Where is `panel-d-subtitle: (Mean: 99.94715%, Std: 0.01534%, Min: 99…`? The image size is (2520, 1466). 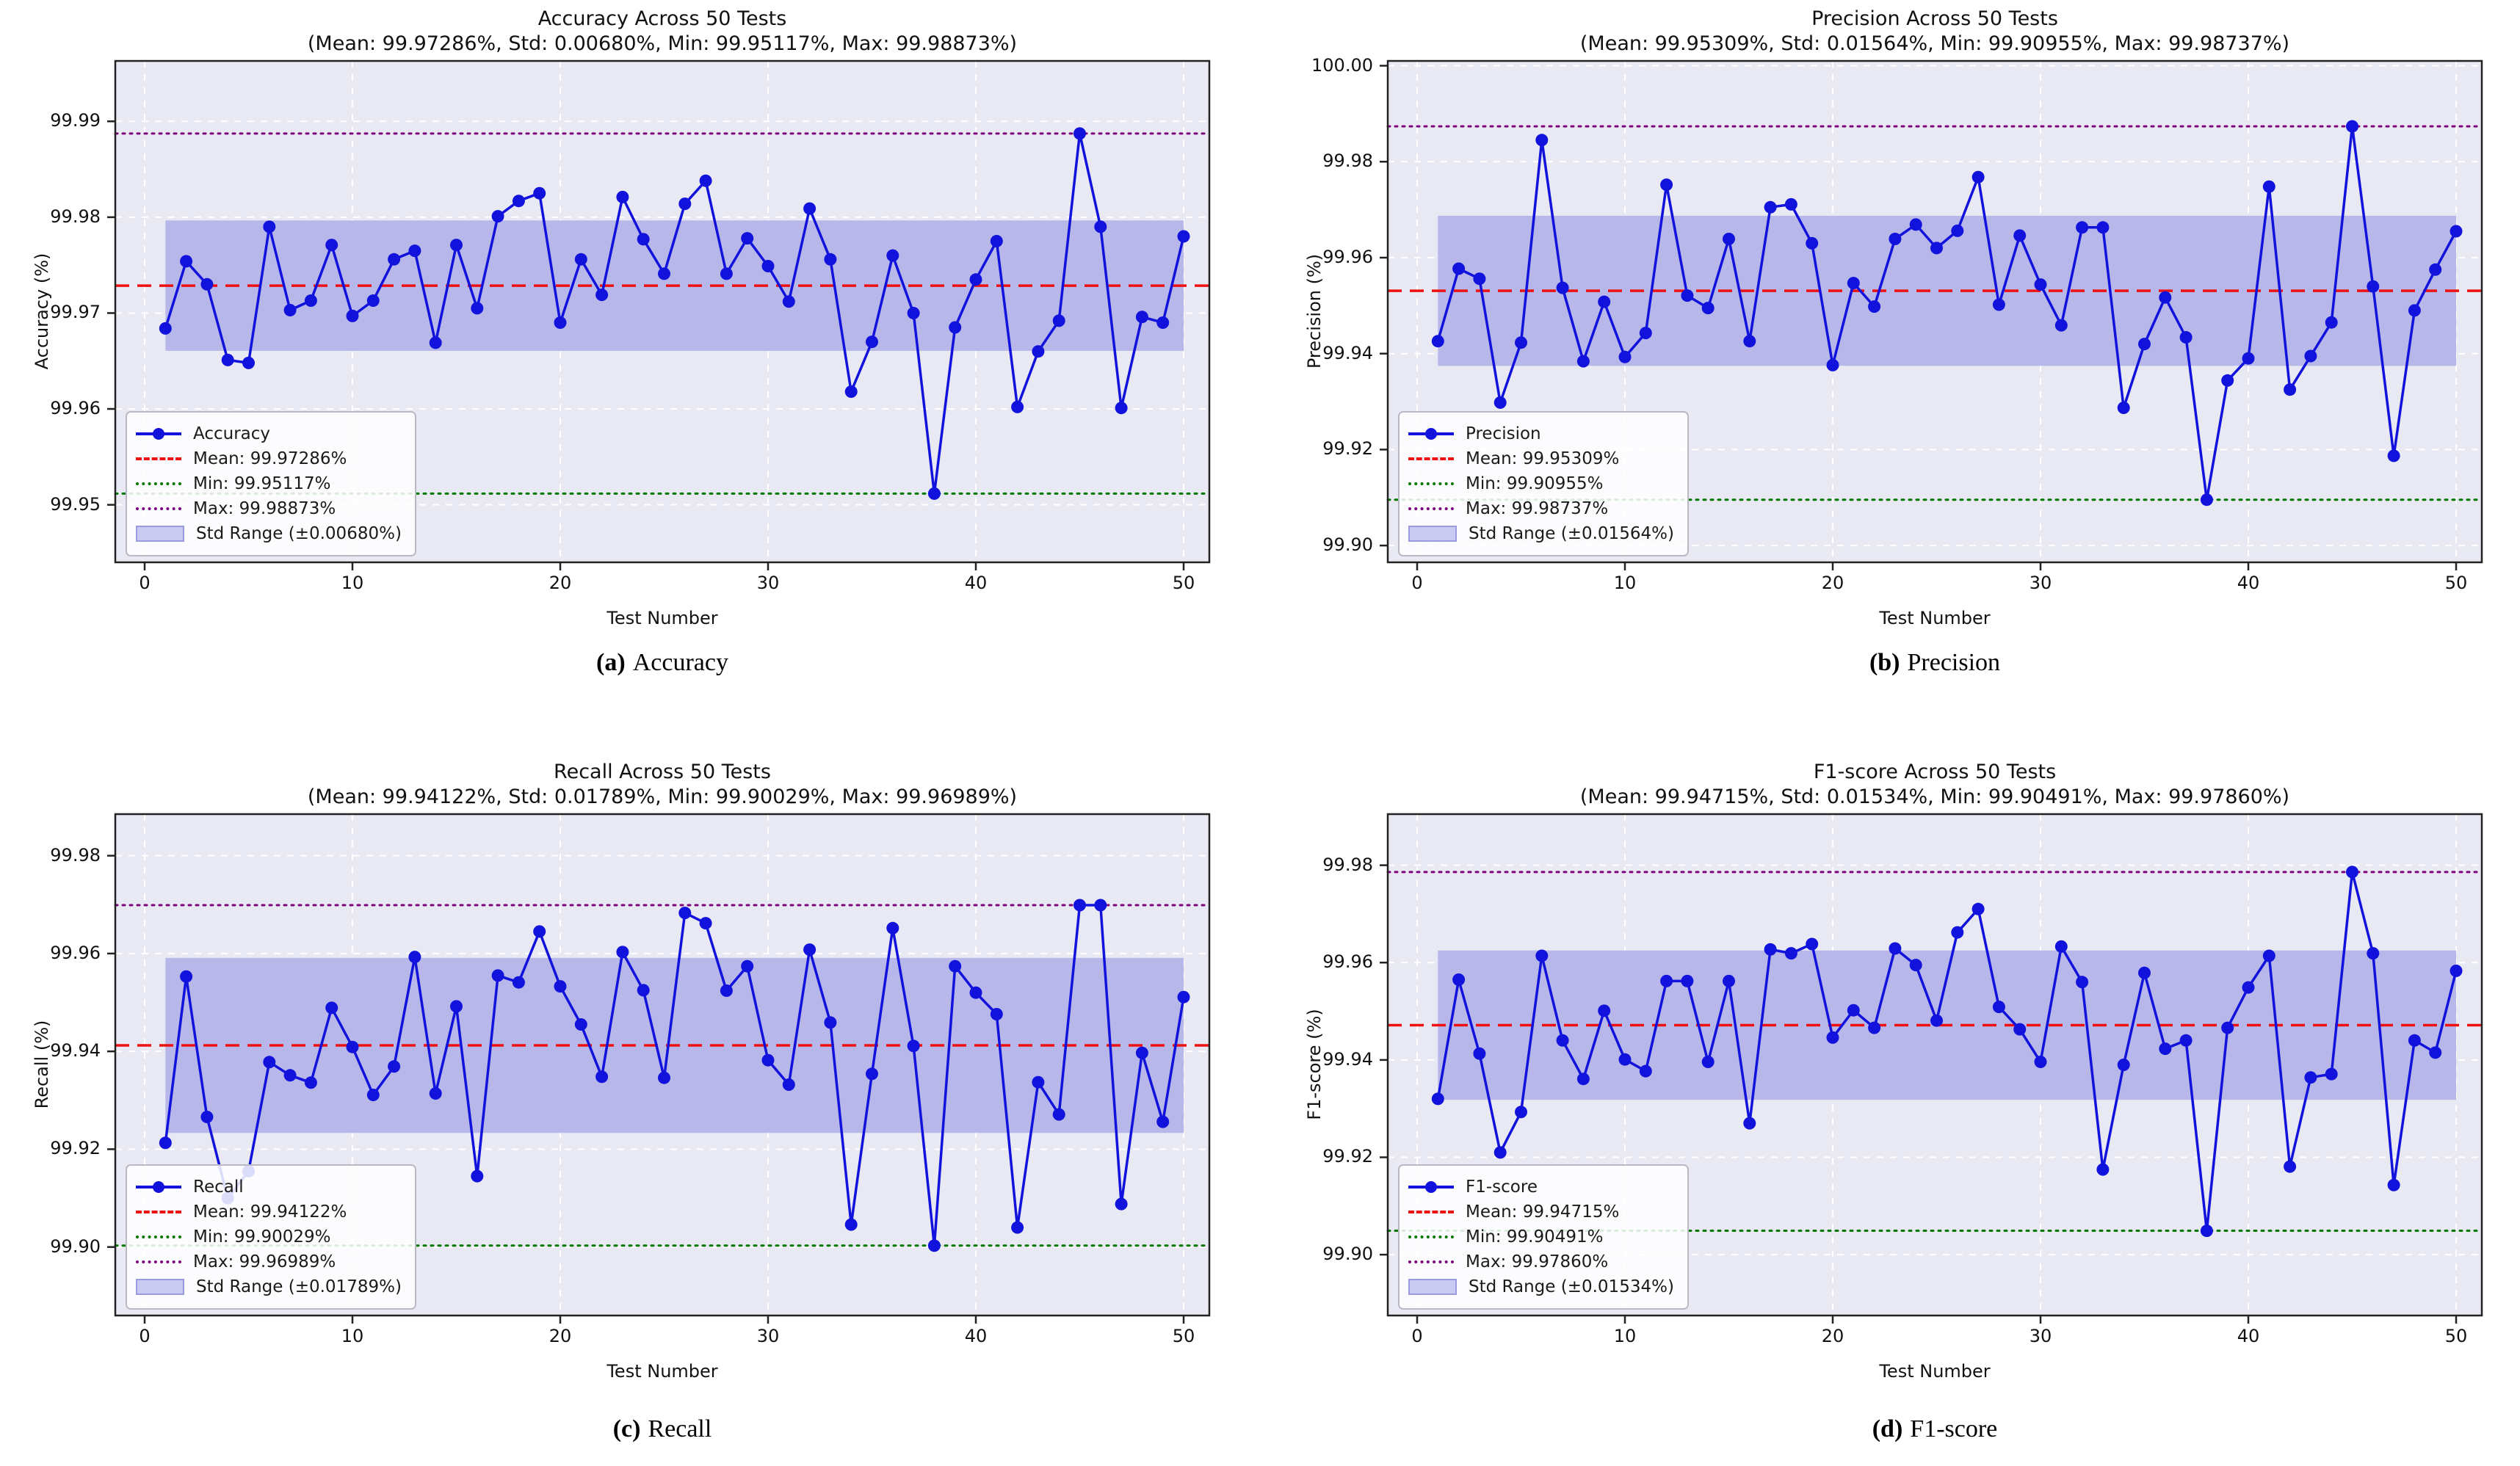
panel-d-subtitle: (Mean: 99.94715%, Std: 0.01534%, Min: 99… is located at coordinates (1935, 797).